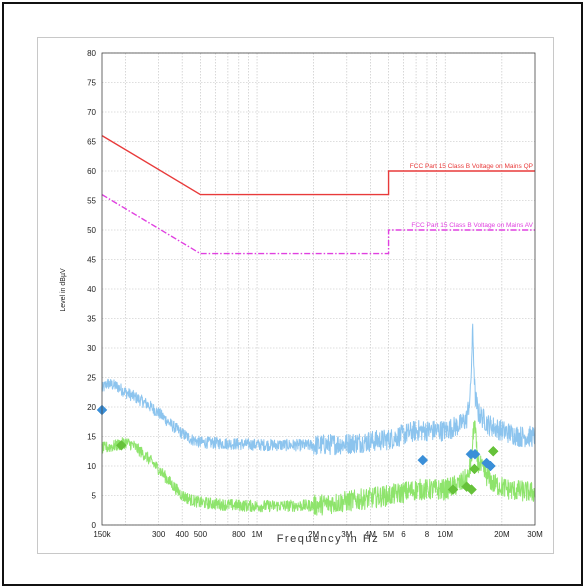  What do you see at coordinates (313, 534) in the screenshot?
I see `x-tick-label: 2M` at bounding box center [313, 534].